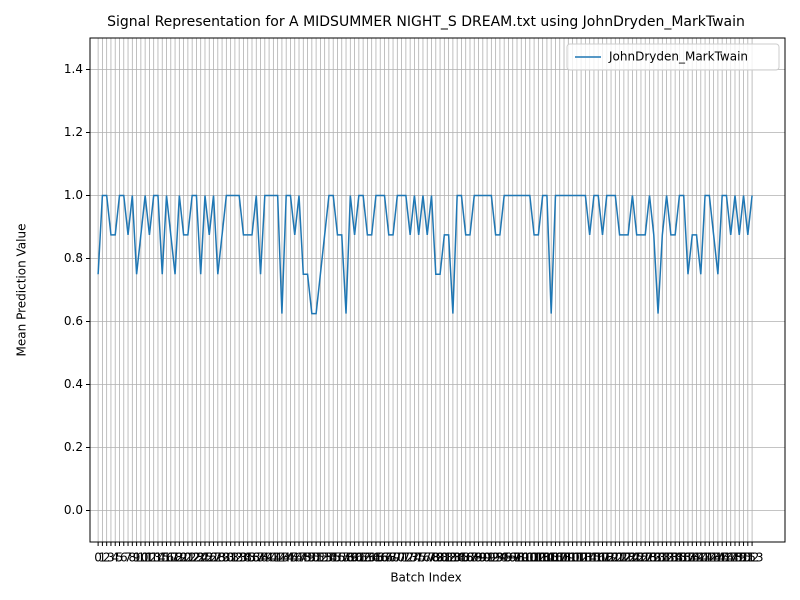 The width and height of the screenshot is (800, 600). I want to click on x-axis-label: Batch Index, so click(425, 578).